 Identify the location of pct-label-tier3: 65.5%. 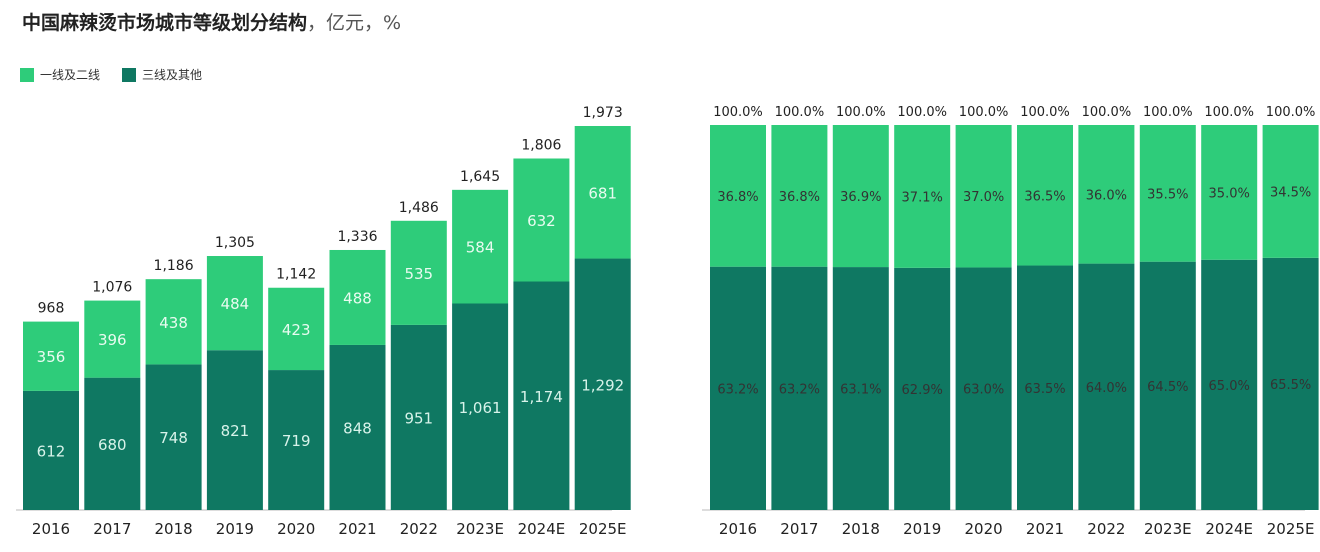
(1290, 385).